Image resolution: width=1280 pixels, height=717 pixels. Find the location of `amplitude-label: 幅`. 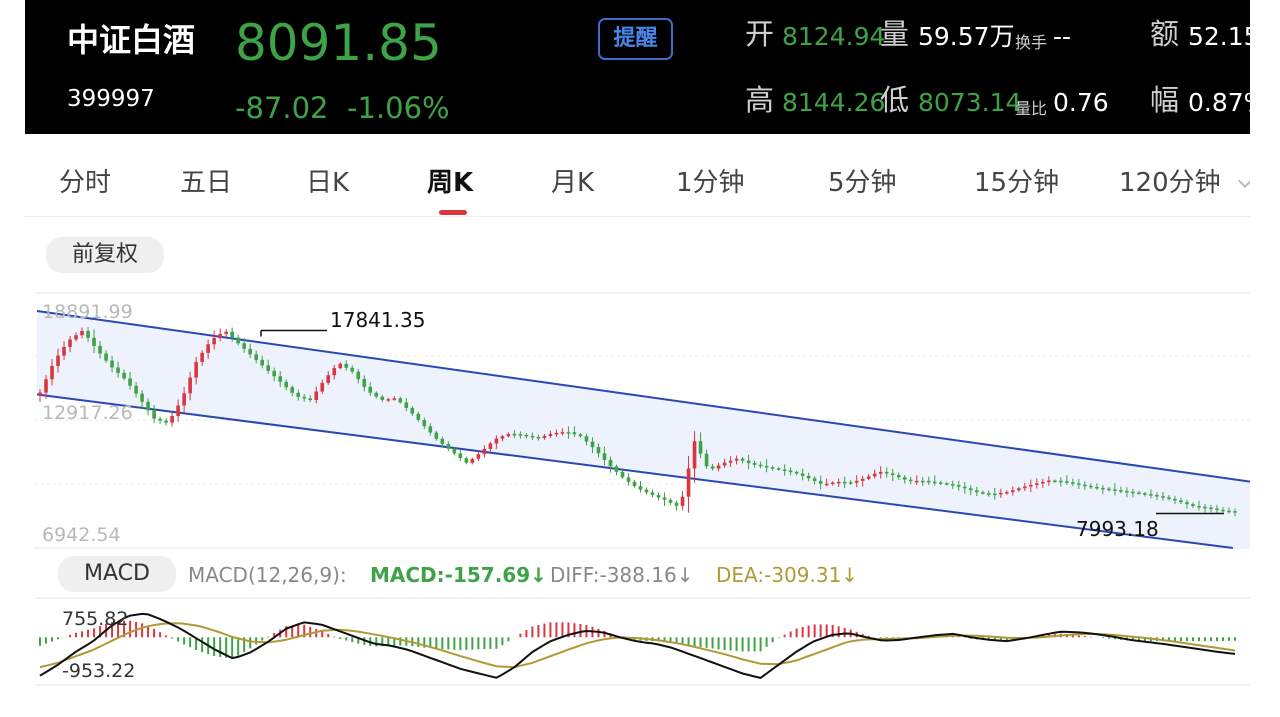

amplitude-label: 幅 is located at coordinates (1165, 100).